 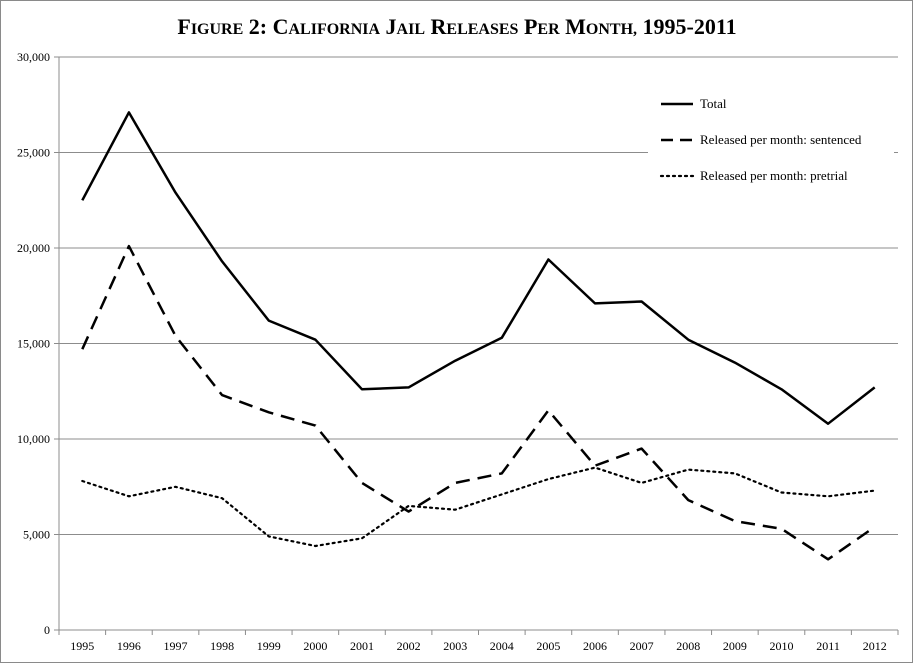 What do you see at coordinates (315, 646) in the screenshot?
I see `x-tick-label: 2000` at bounding box center [315, 646].